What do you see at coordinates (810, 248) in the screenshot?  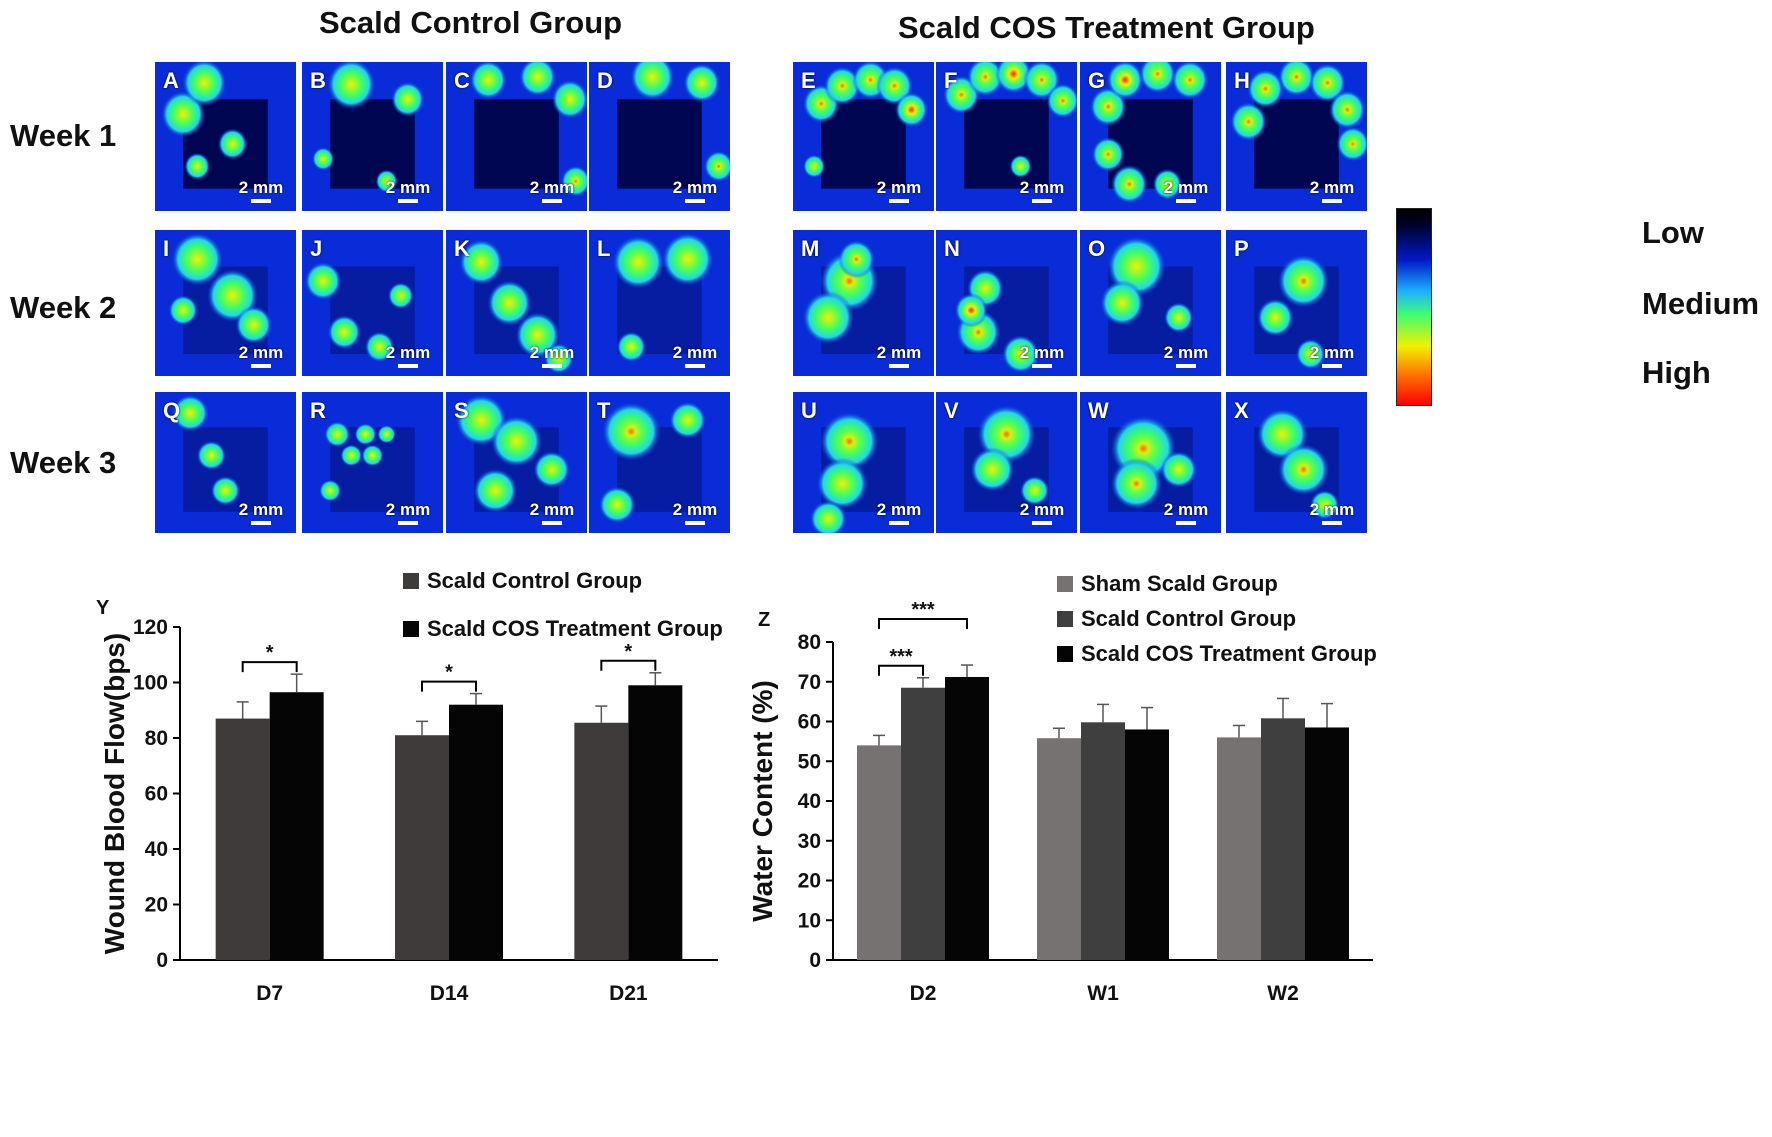 I see `panel-letter: M` at bounding box center [810, 248].